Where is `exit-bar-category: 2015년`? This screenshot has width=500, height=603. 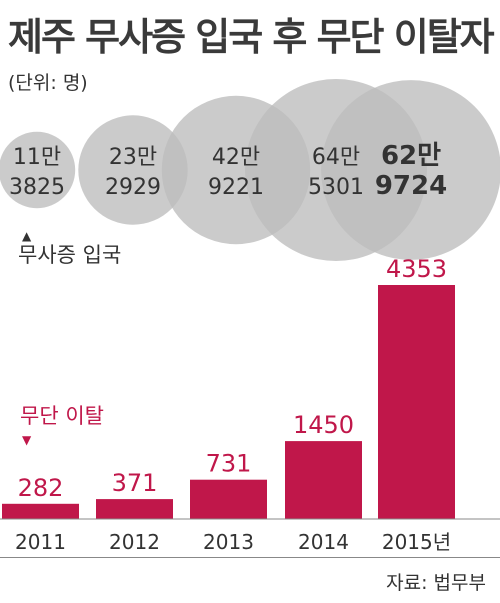 exit-bar-category: 2015년 is located at coordinates (416, 542).